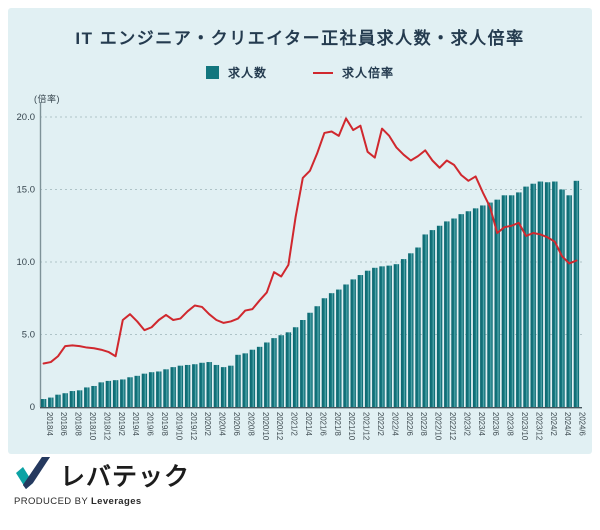 Image resolution: width=600 pixels, height=530 pixels. What do you see at coordinates (447, 314) in the screenshot?
I see `bar-2022/12` at bounding box center [447, 314].